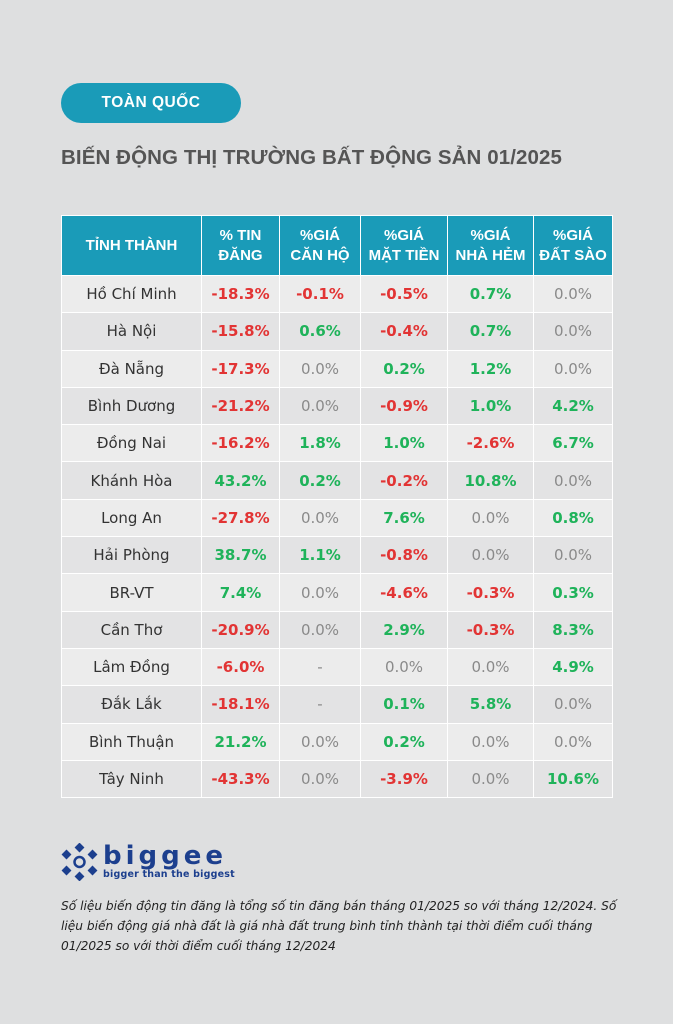 This screenshot has height=1024, width=673. Describe the element at coordinates (320, 443) in the screenshot. I see `table-cell: 1.8%` at that location.